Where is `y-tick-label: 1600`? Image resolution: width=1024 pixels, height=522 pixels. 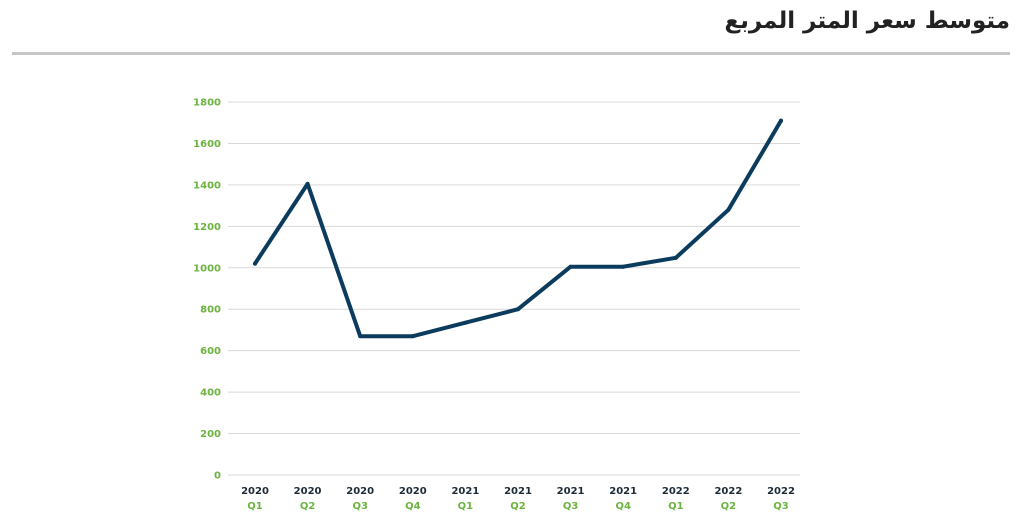 y-tick-label: 1600 is located at coordinates (207, 144).